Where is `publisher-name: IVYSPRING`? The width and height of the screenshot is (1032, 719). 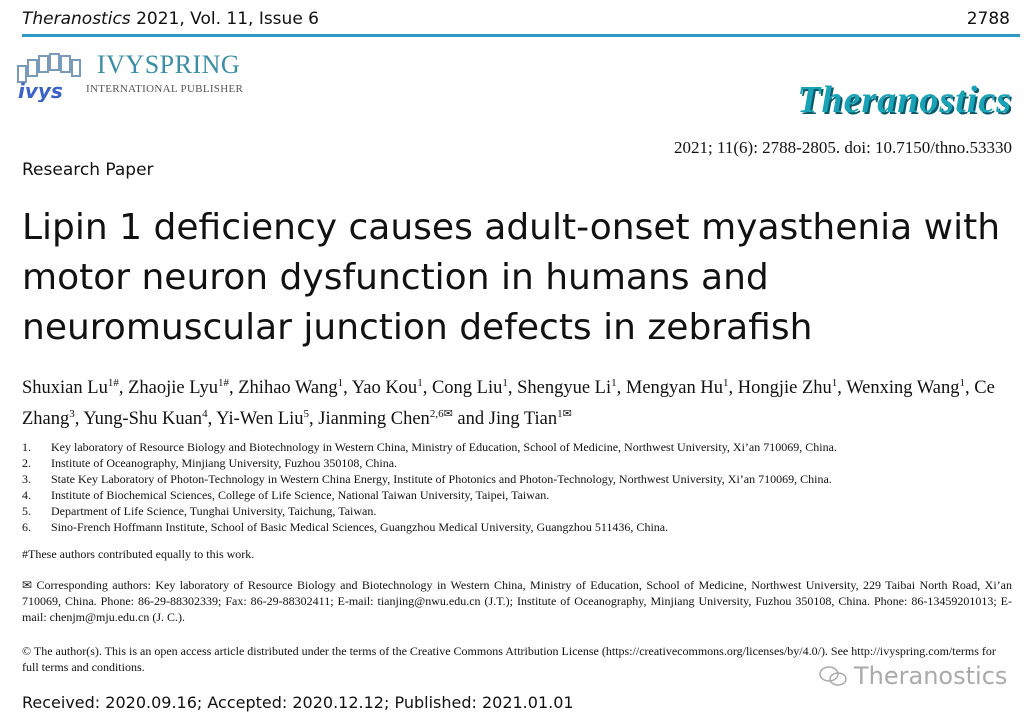 publisher-name: IVYSPRING is located at coordinates (169, 64).